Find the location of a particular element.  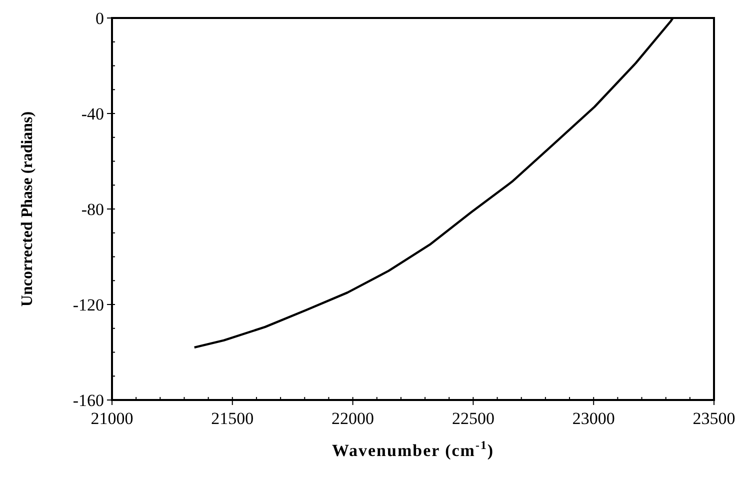

y-tick-label: -120 is located at coordinates (88, 304).